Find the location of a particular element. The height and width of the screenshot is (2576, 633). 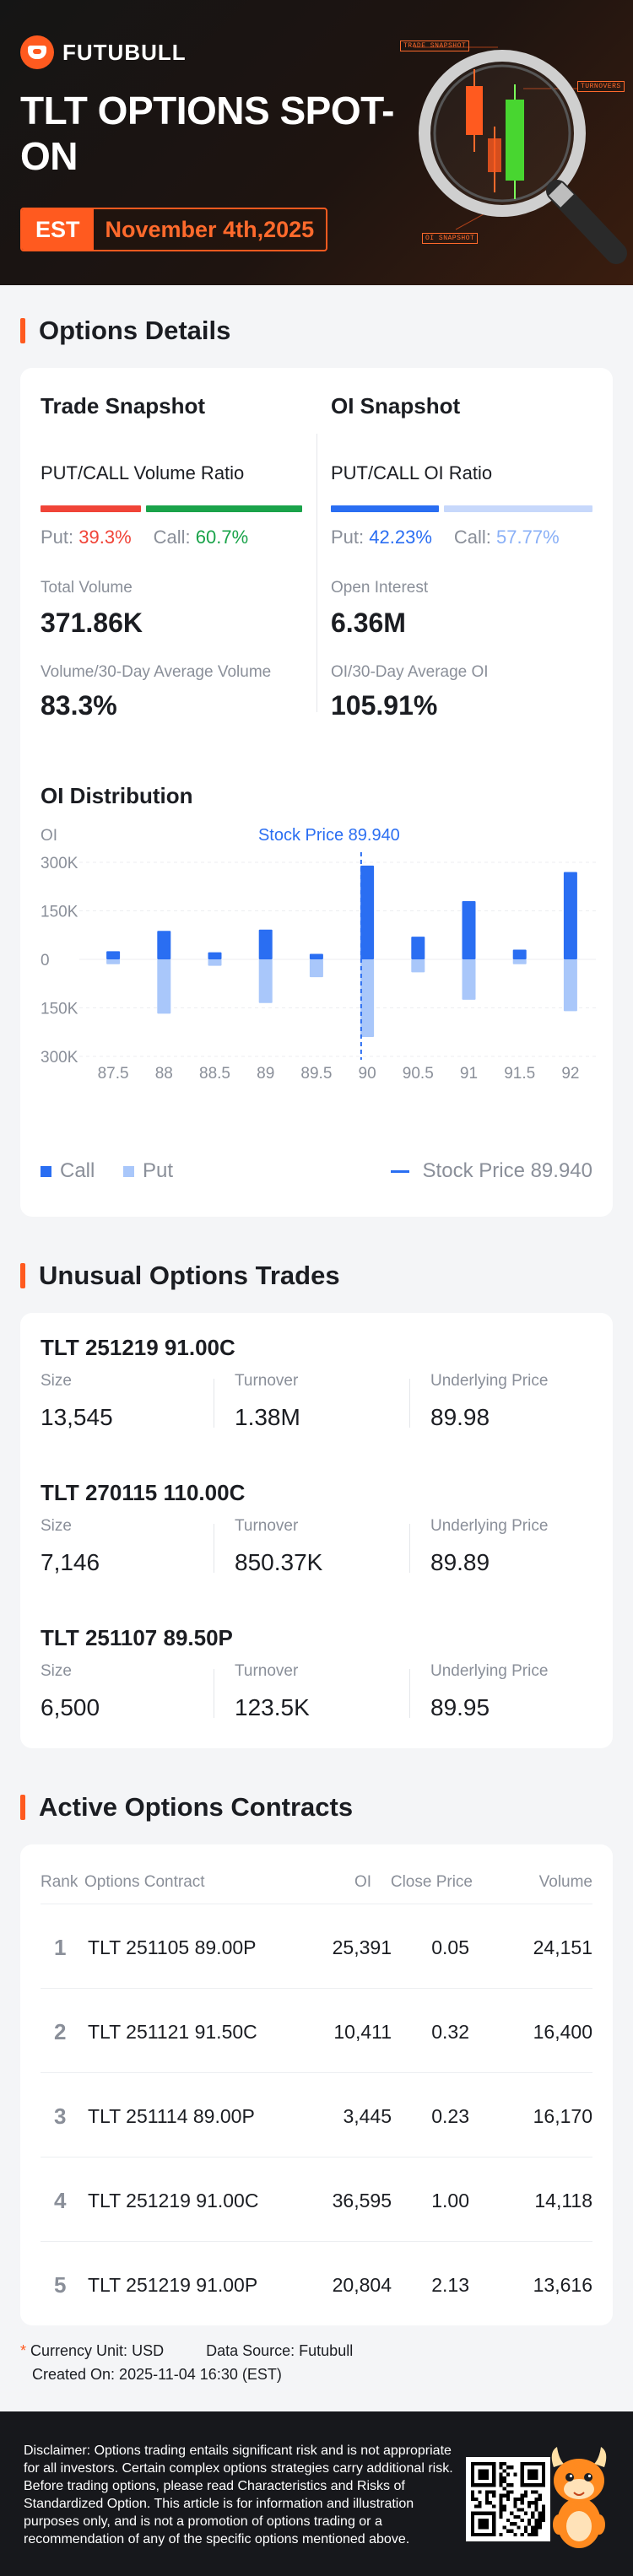

x-tick-label: 92 is located at coordinates (570, 1074).